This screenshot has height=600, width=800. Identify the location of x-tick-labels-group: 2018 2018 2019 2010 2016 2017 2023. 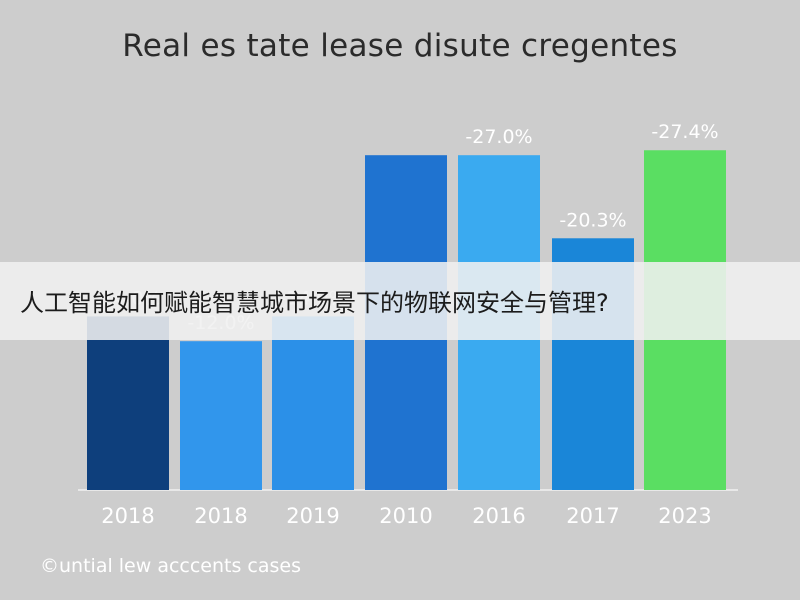
(406, 516).